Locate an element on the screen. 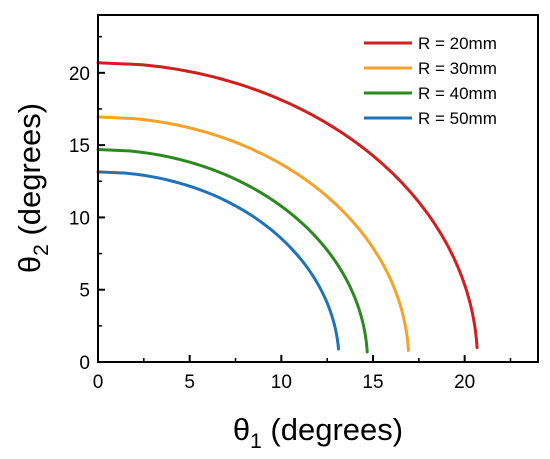  y-tick-label: 0 is located at coordinates (84, 363).